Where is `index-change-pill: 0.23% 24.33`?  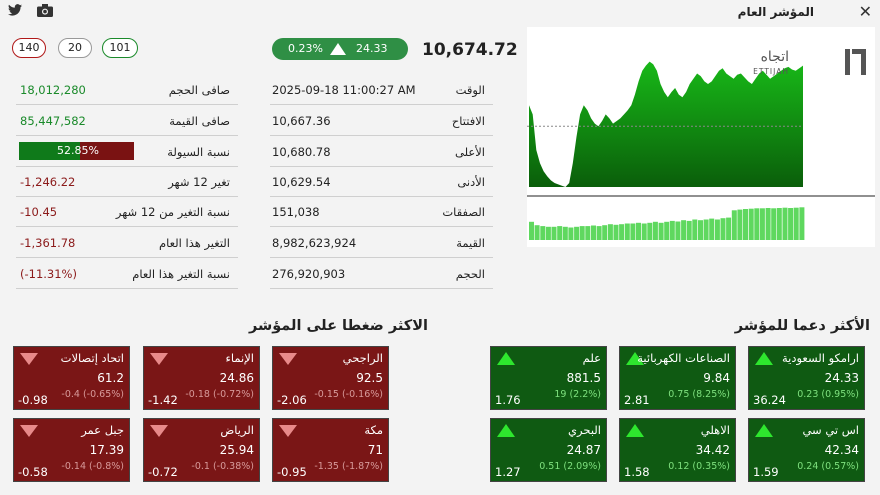 index-change-pill: 0.23% 24.33 is located at coordinates (340, 49).